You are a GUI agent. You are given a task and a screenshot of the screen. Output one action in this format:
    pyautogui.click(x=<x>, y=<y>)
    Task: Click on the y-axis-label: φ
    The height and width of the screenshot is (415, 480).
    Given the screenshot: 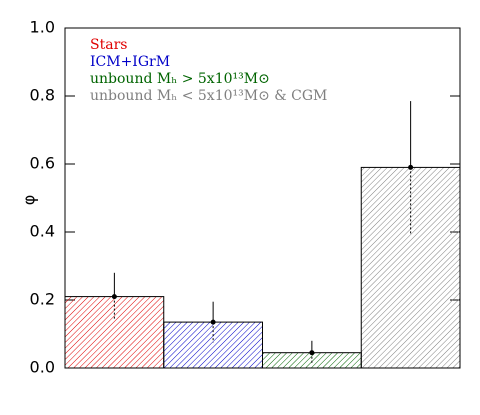 What is the action you would take?
    pyautogui.click(x=29, y=200)
    